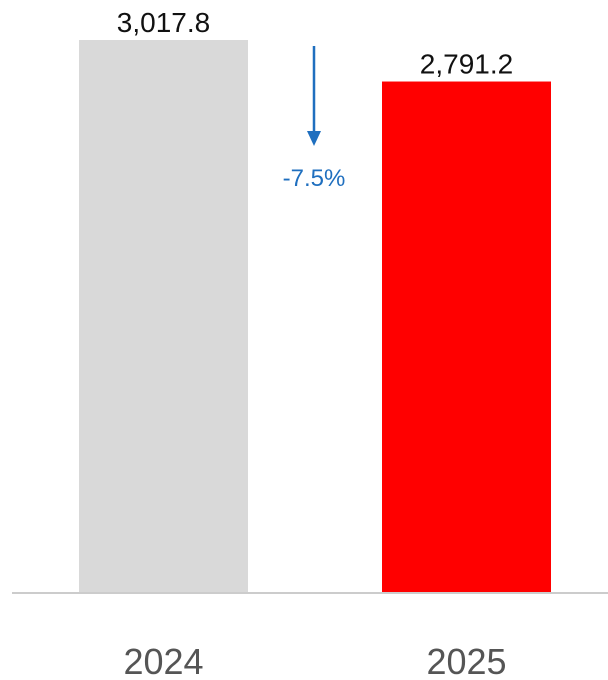 The width and height of the screenshot is (608, 680). What do you see at coordinates (163, 660) in the screenshot?
I see `x-tick-label-2024: 2024` at bounding box center [163, 660].